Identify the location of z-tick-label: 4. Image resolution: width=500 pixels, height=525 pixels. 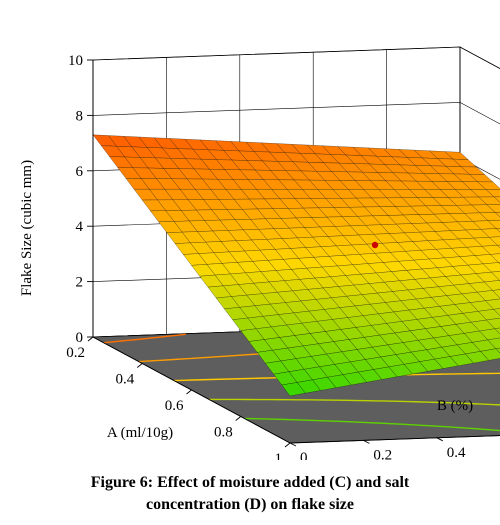
(80, 227).